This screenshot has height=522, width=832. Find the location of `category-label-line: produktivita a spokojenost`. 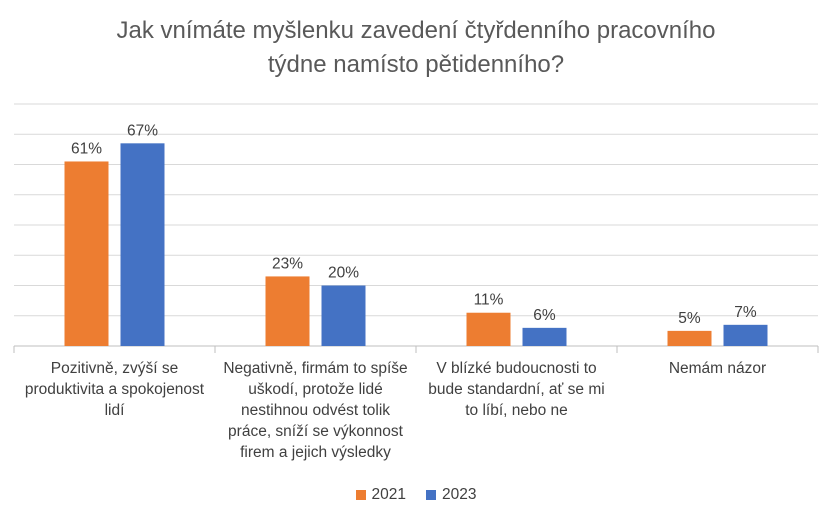

category-label-line: produktivita a spokojenost is located at coordinates (114, 389).